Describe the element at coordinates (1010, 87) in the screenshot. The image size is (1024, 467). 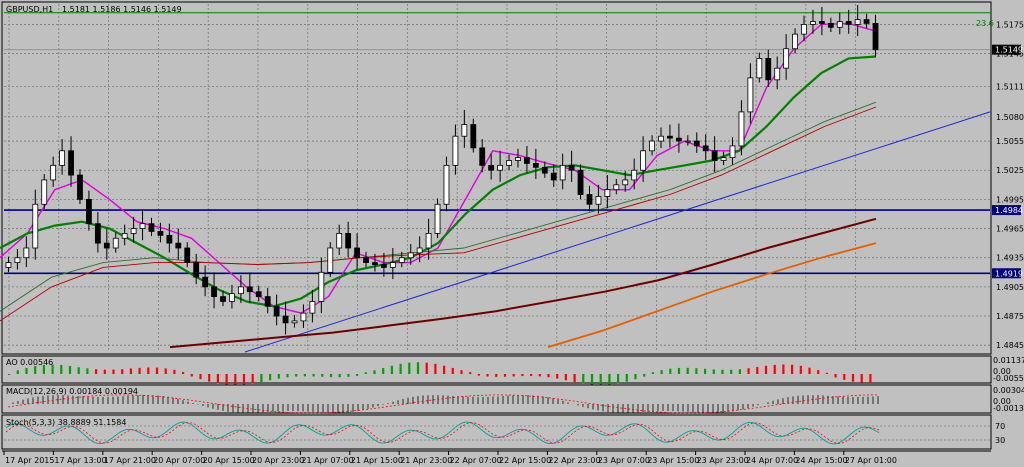
I see `price-tick: 1.5111` at that location.